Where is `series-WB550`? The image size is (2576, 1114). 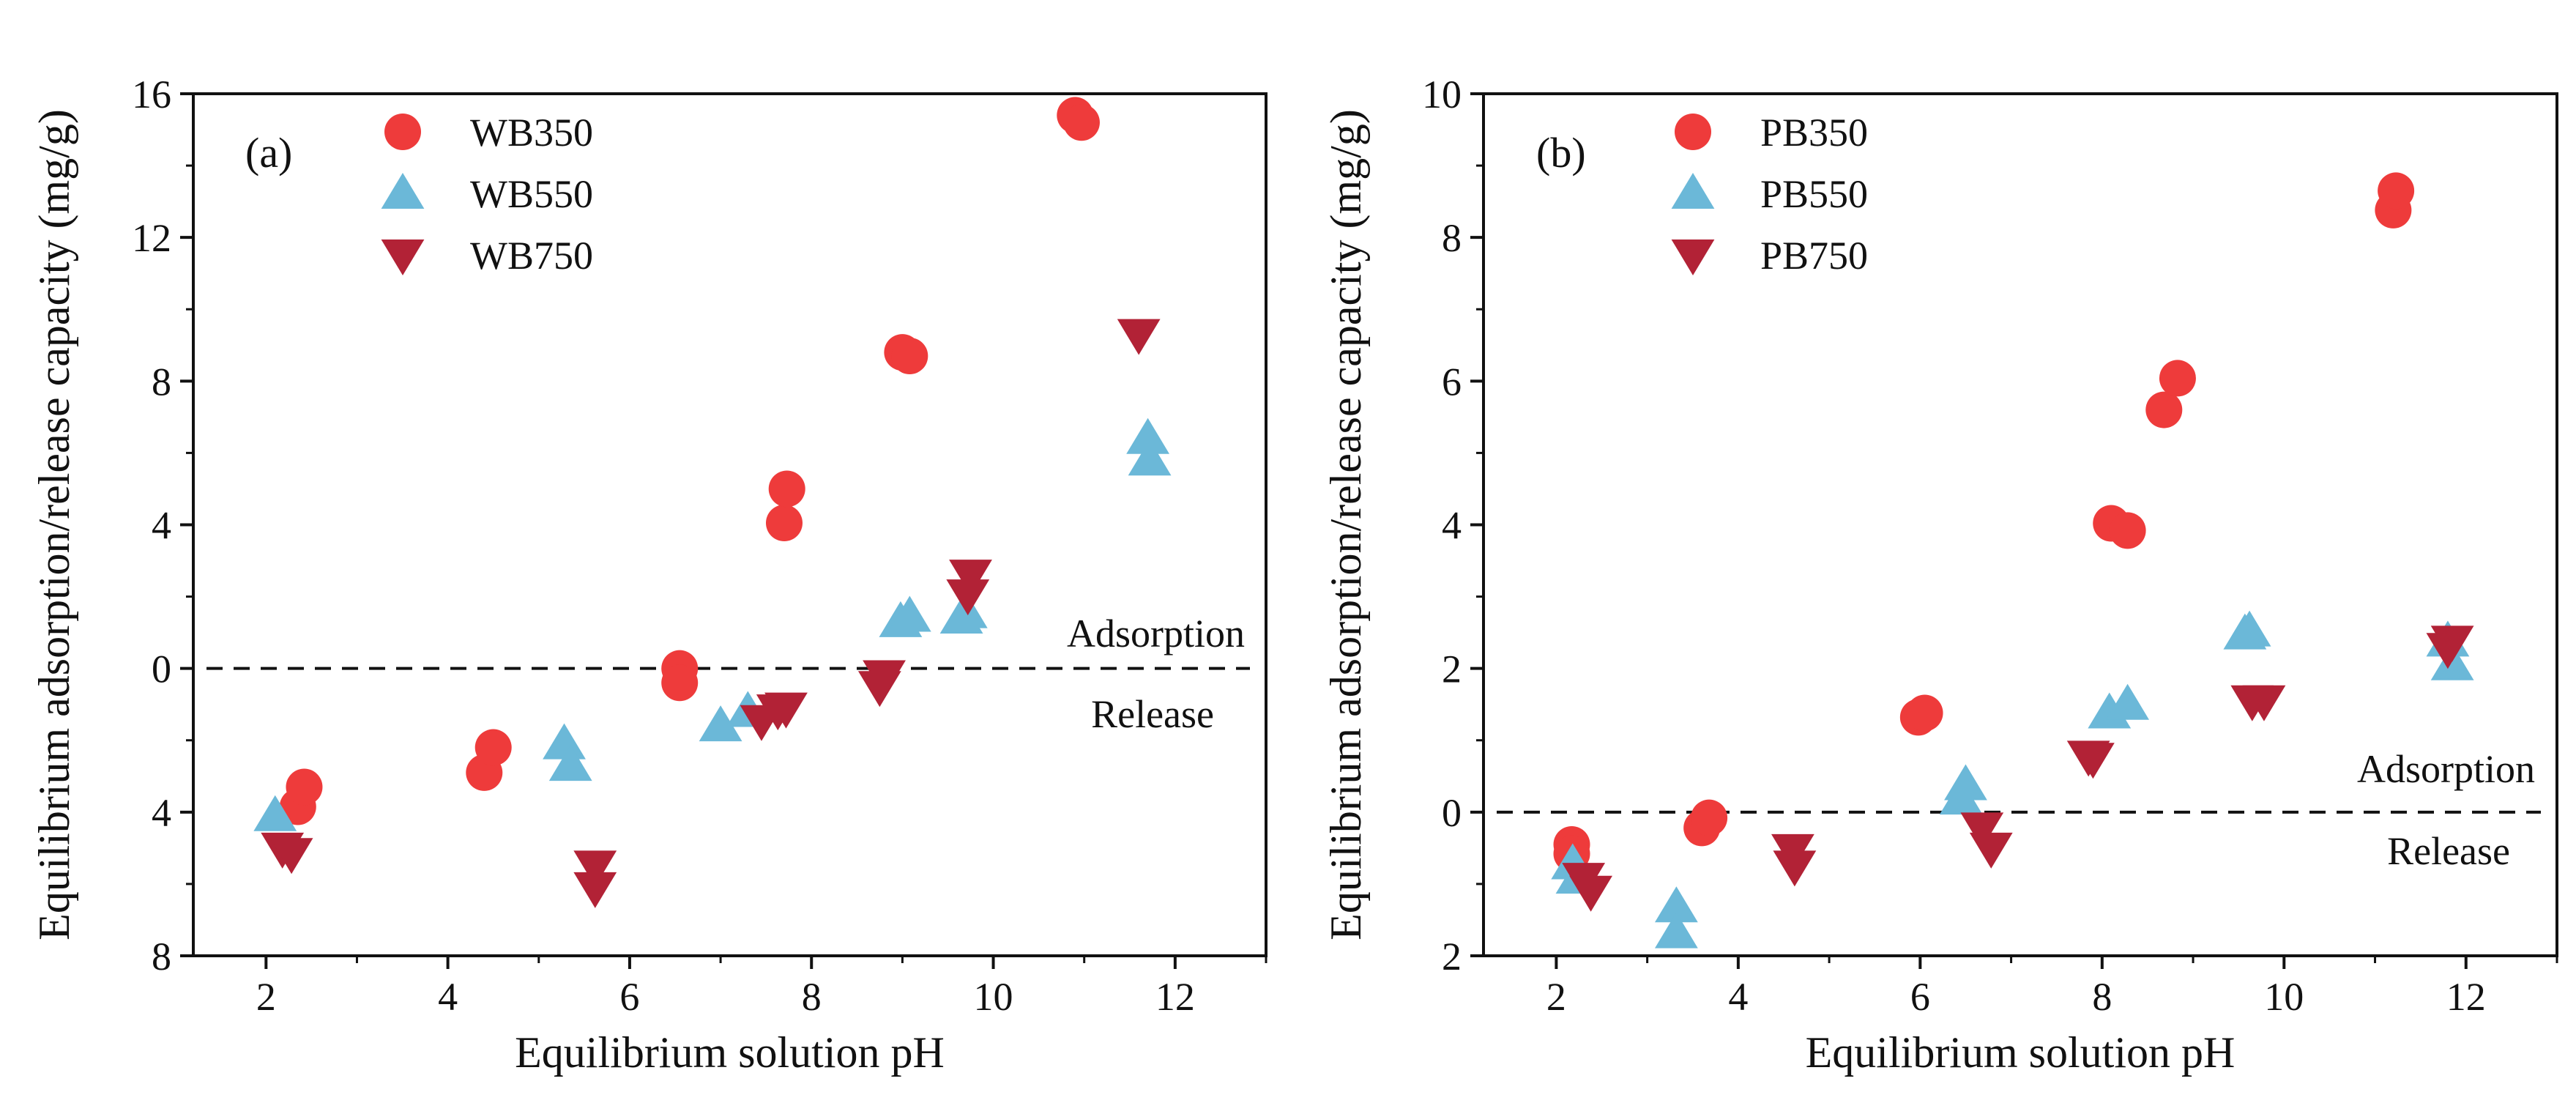 series-WB550 is located at coordinates (712, 624).